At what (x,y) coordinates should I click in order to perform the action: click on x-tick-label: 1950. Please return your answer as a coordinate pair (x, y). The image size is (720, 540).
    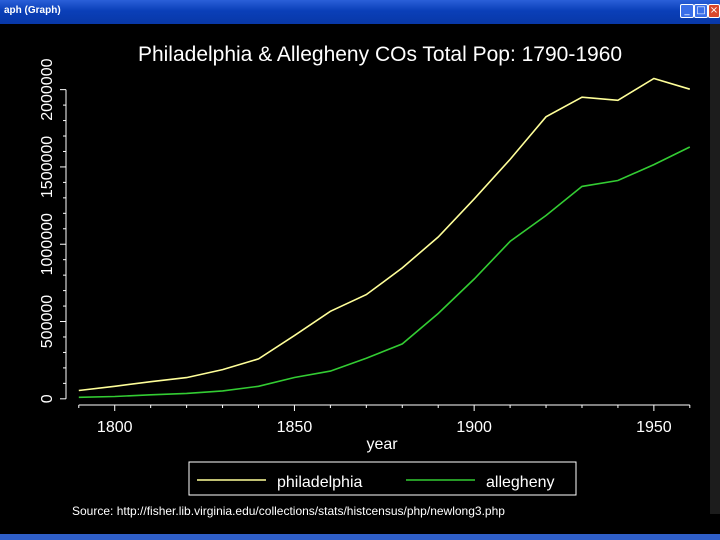
    Looking at the image, I should click on (654, 427).